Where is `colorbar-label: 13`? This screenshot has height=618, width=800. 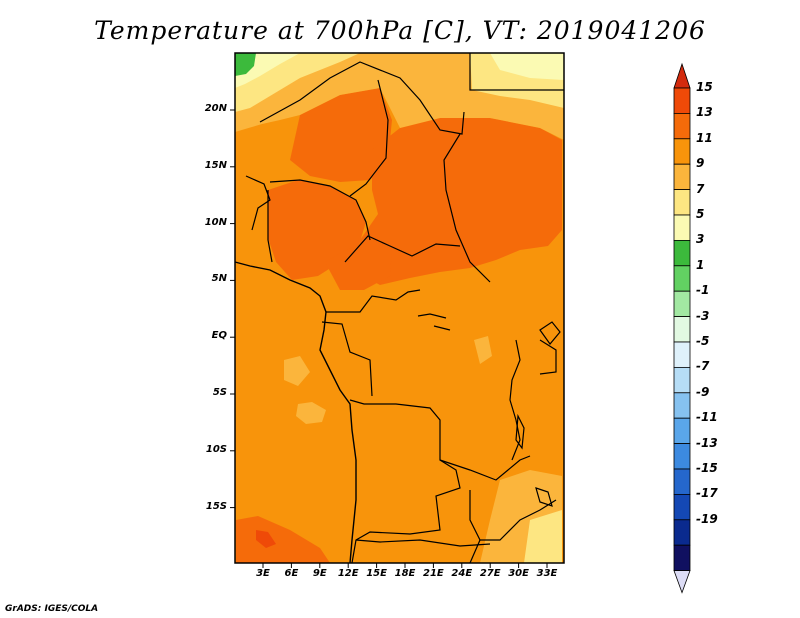
colorbar-label: 13 is located at coordinates (704, 112).